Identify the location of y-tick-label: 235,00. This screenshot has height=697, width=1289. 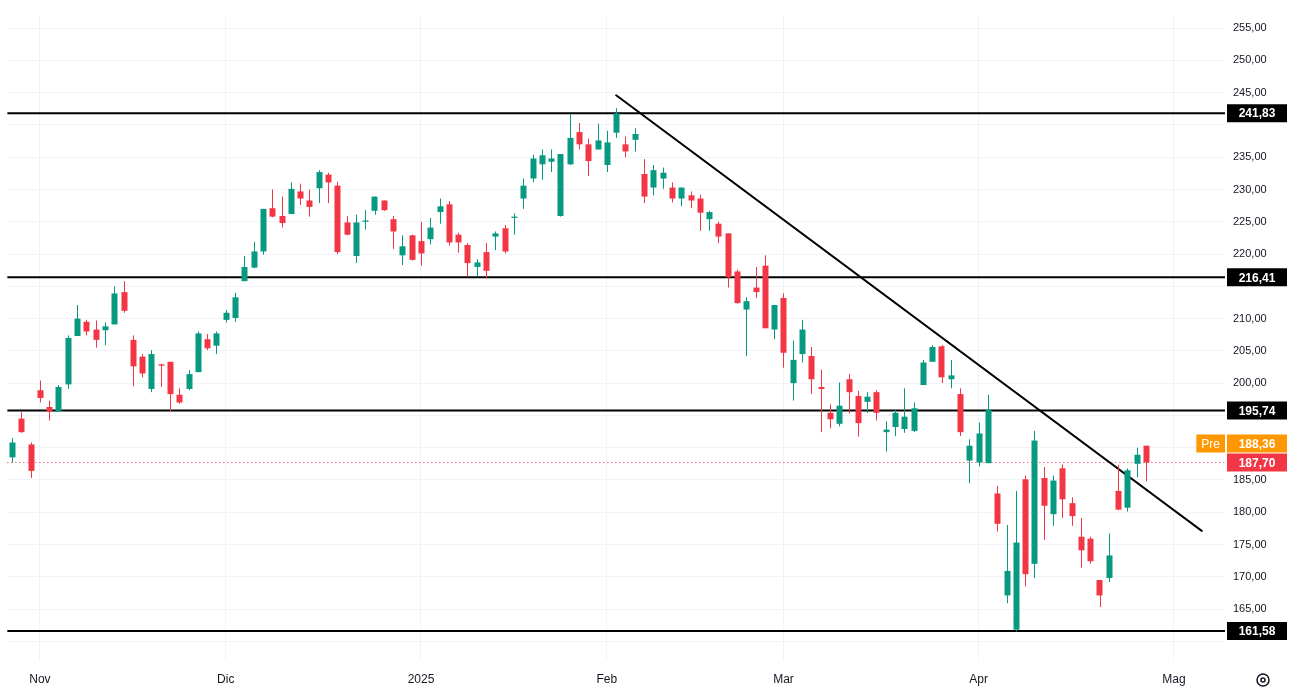
(1250, 156).